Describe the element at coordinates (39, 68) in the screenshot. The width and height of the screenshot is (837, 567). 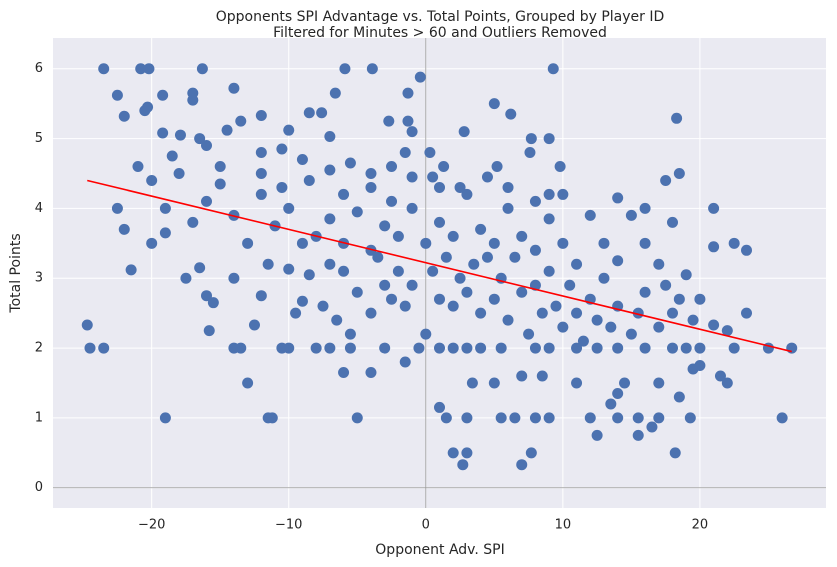
I see `y-tick-label: 6` at that location.